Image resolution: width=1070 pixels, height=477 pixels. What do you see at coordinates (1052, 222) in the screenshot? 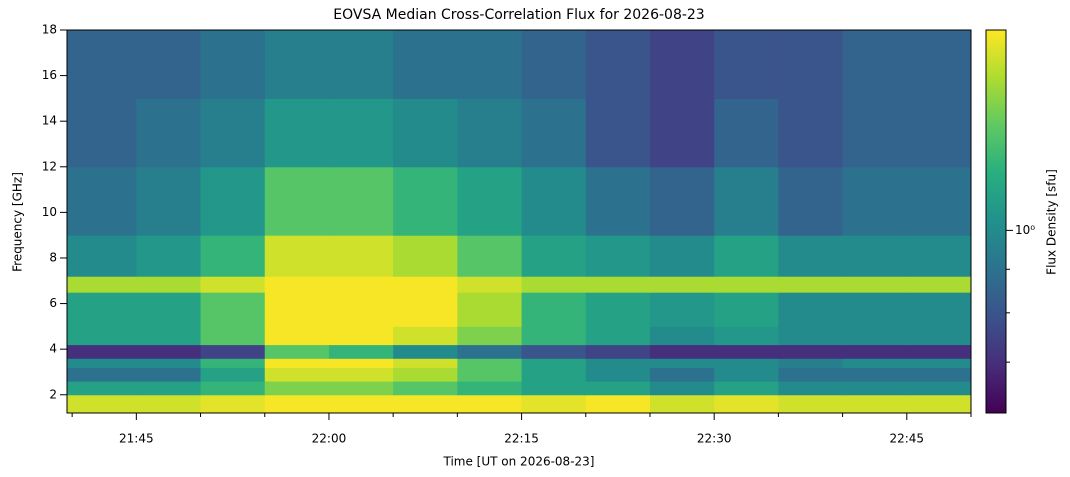
I see `colorbar-label: Flux Density [sfu]` at bounding box center [1052, 222].